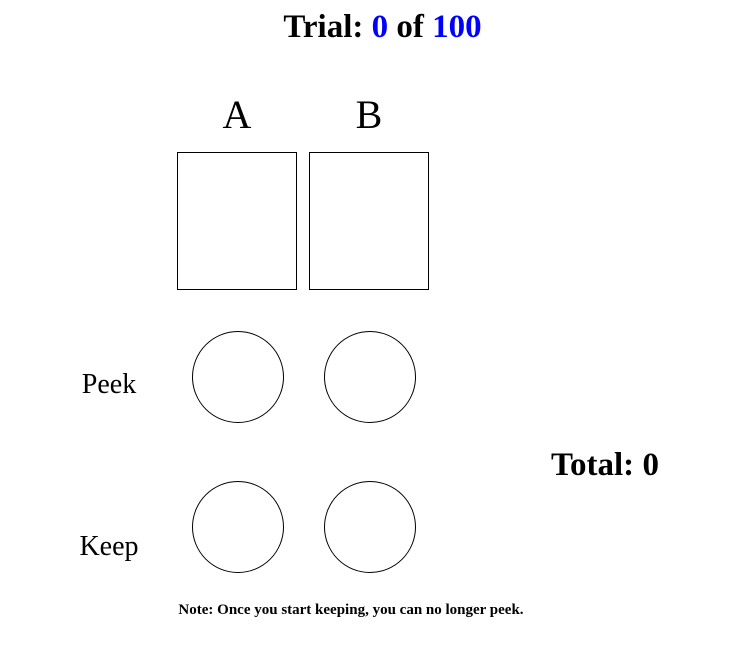 This screenshot has width=731, height=667. I want to click on total-score: Total: 0, so click(605, 465).